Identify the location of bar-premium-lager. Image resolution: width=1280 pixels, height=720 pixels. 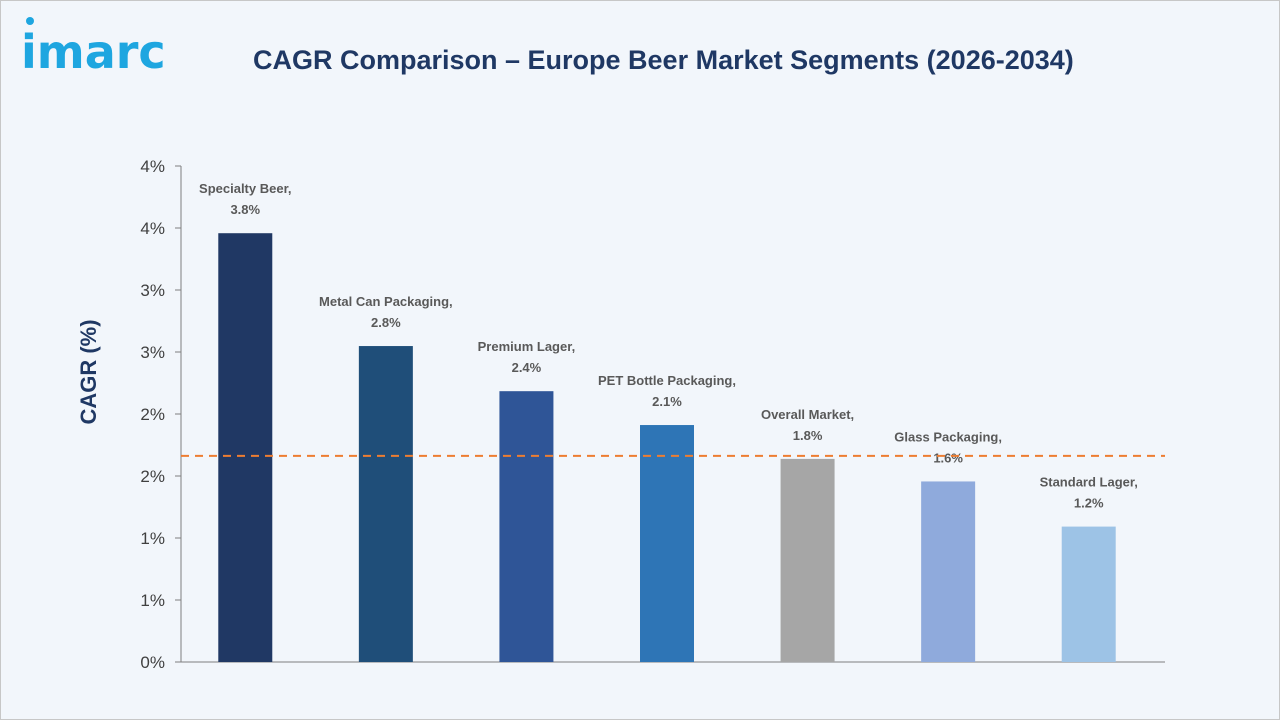
(526, 526).